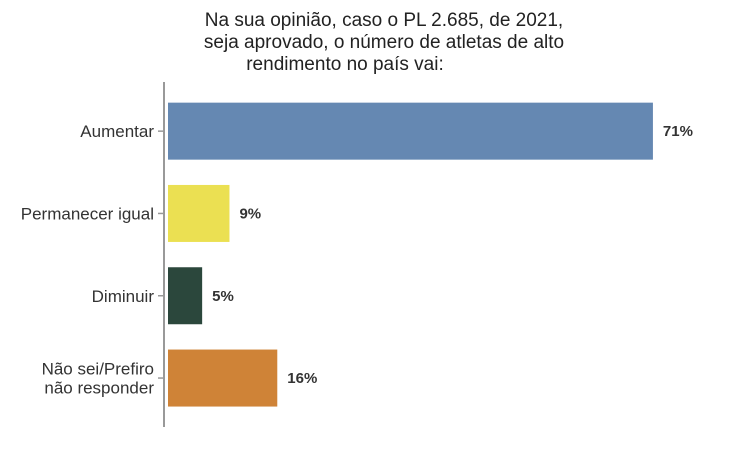 This screenshot has width=732, height=468. I want to click on category-label-3-0: Não sei/Prefiro, so click(98, 369).